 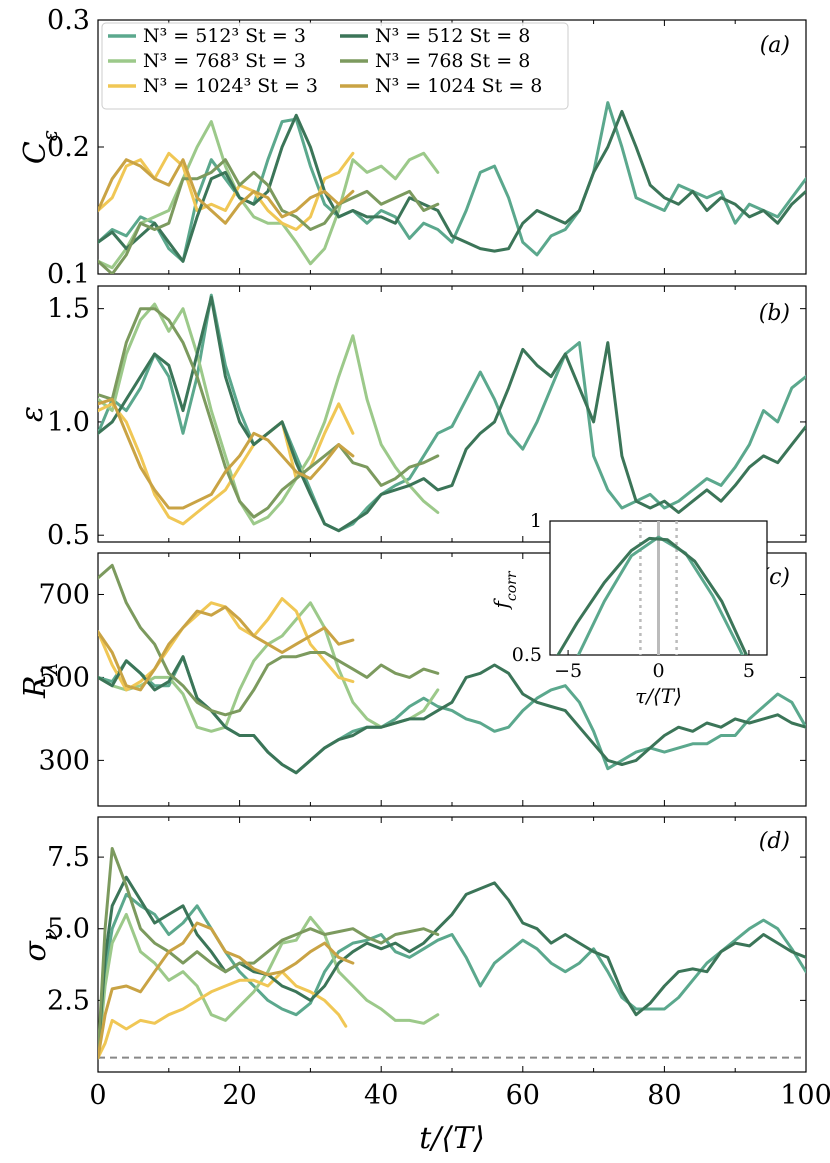 I want to click on y-tick-label: 1.5, so click(x=68, y=309).